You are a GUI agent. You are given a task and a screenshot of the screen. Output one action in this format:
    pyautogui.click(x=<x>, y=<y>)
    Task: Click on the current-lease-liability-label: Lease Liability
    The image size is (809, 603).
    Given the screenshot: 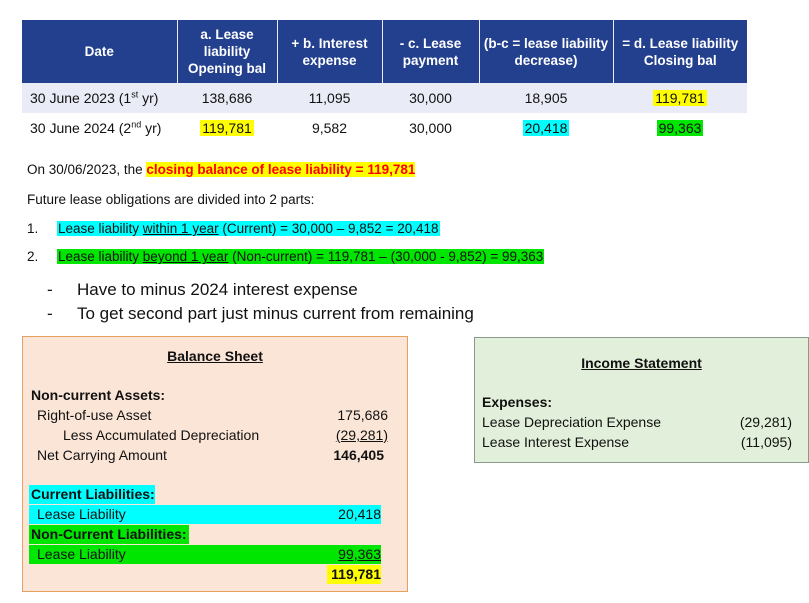 What is the action you would take?
    pyautogui.click(x=81, y=514)
    